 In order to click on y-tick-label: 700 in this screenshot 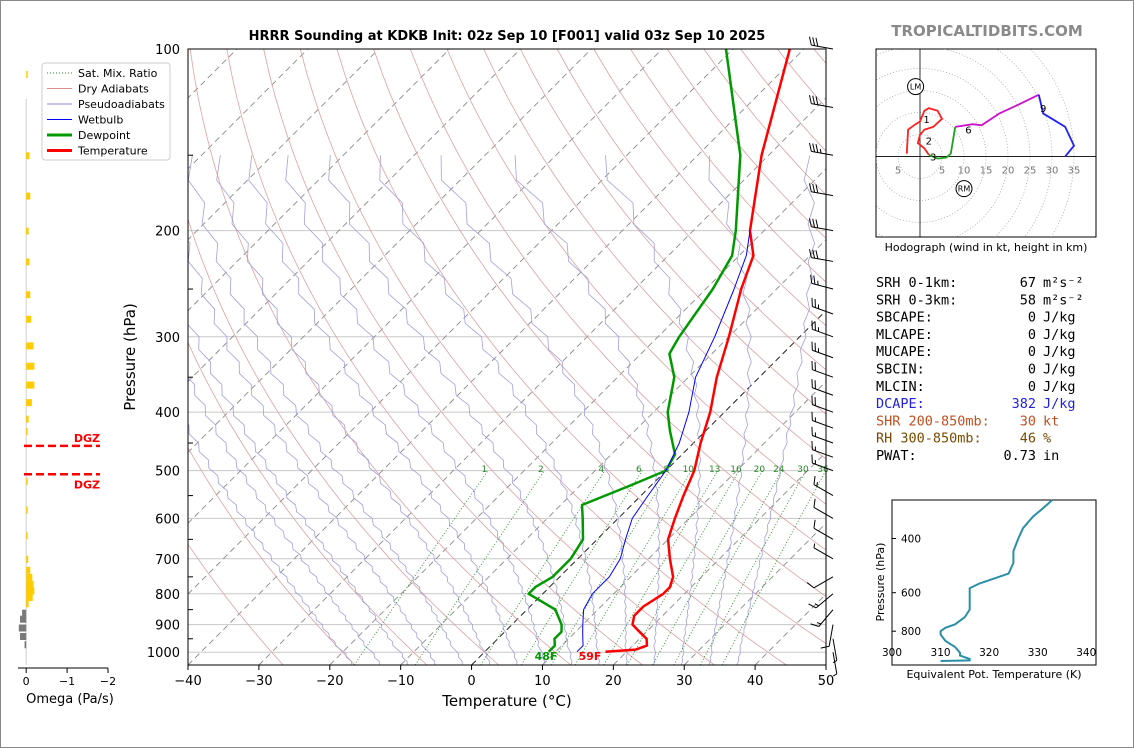, I will do `click(167, 560)`.